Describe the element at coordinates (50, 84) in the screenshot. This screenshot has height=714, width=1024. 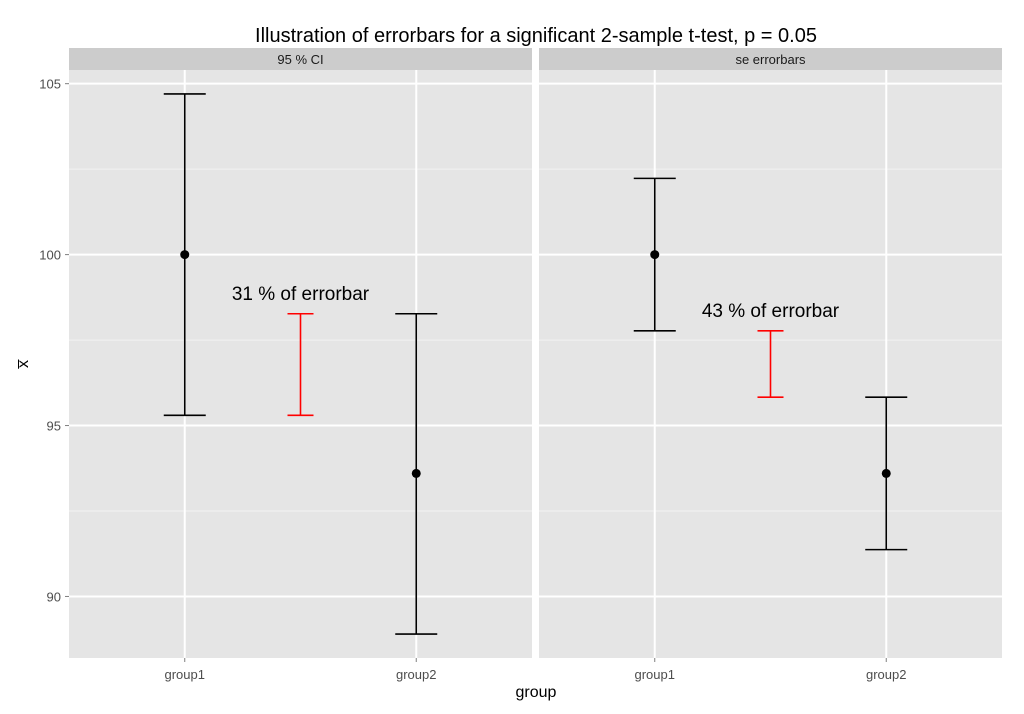
I see `y-tick-label: 105` at that location.